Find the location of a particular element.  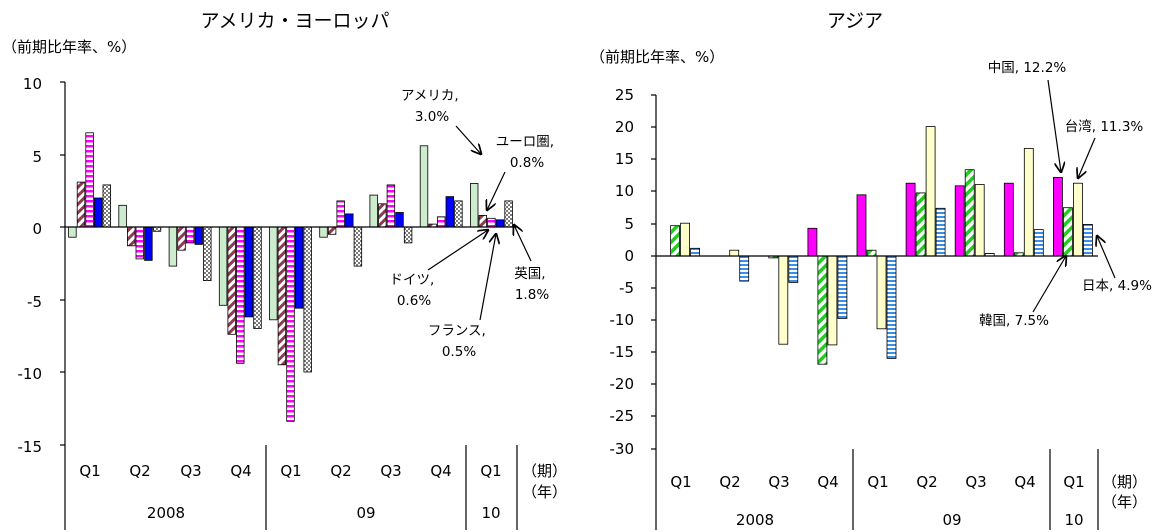

annotation-uk: 英国, 1.8% is located at coordinates (532, 284).